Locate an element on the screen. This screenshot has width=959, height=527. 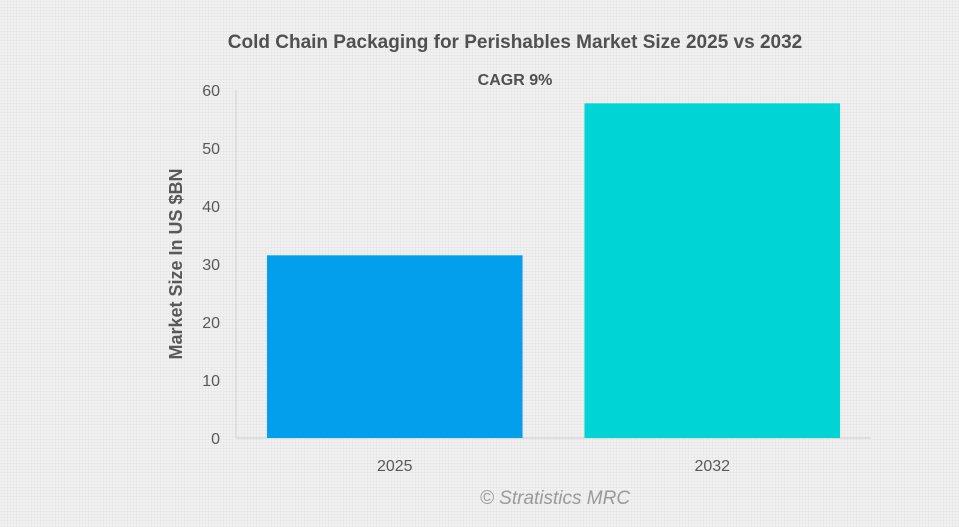
x-tick-label: 2025 is located at coordinates (395, 466).